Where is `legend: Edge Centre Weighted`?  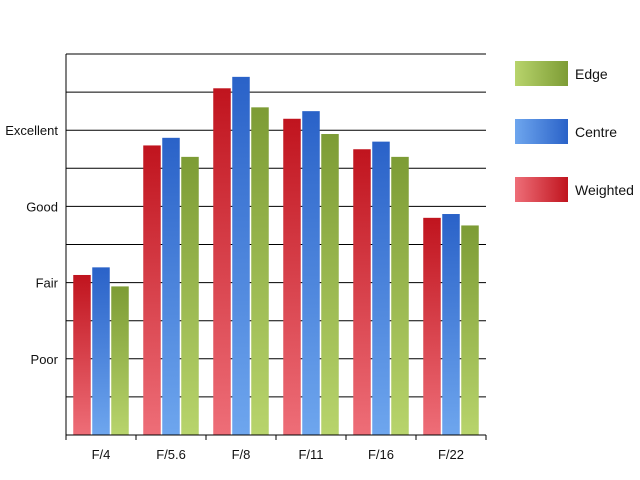 legend: Edge Centre Weighted is located at coordinates (574, 131).